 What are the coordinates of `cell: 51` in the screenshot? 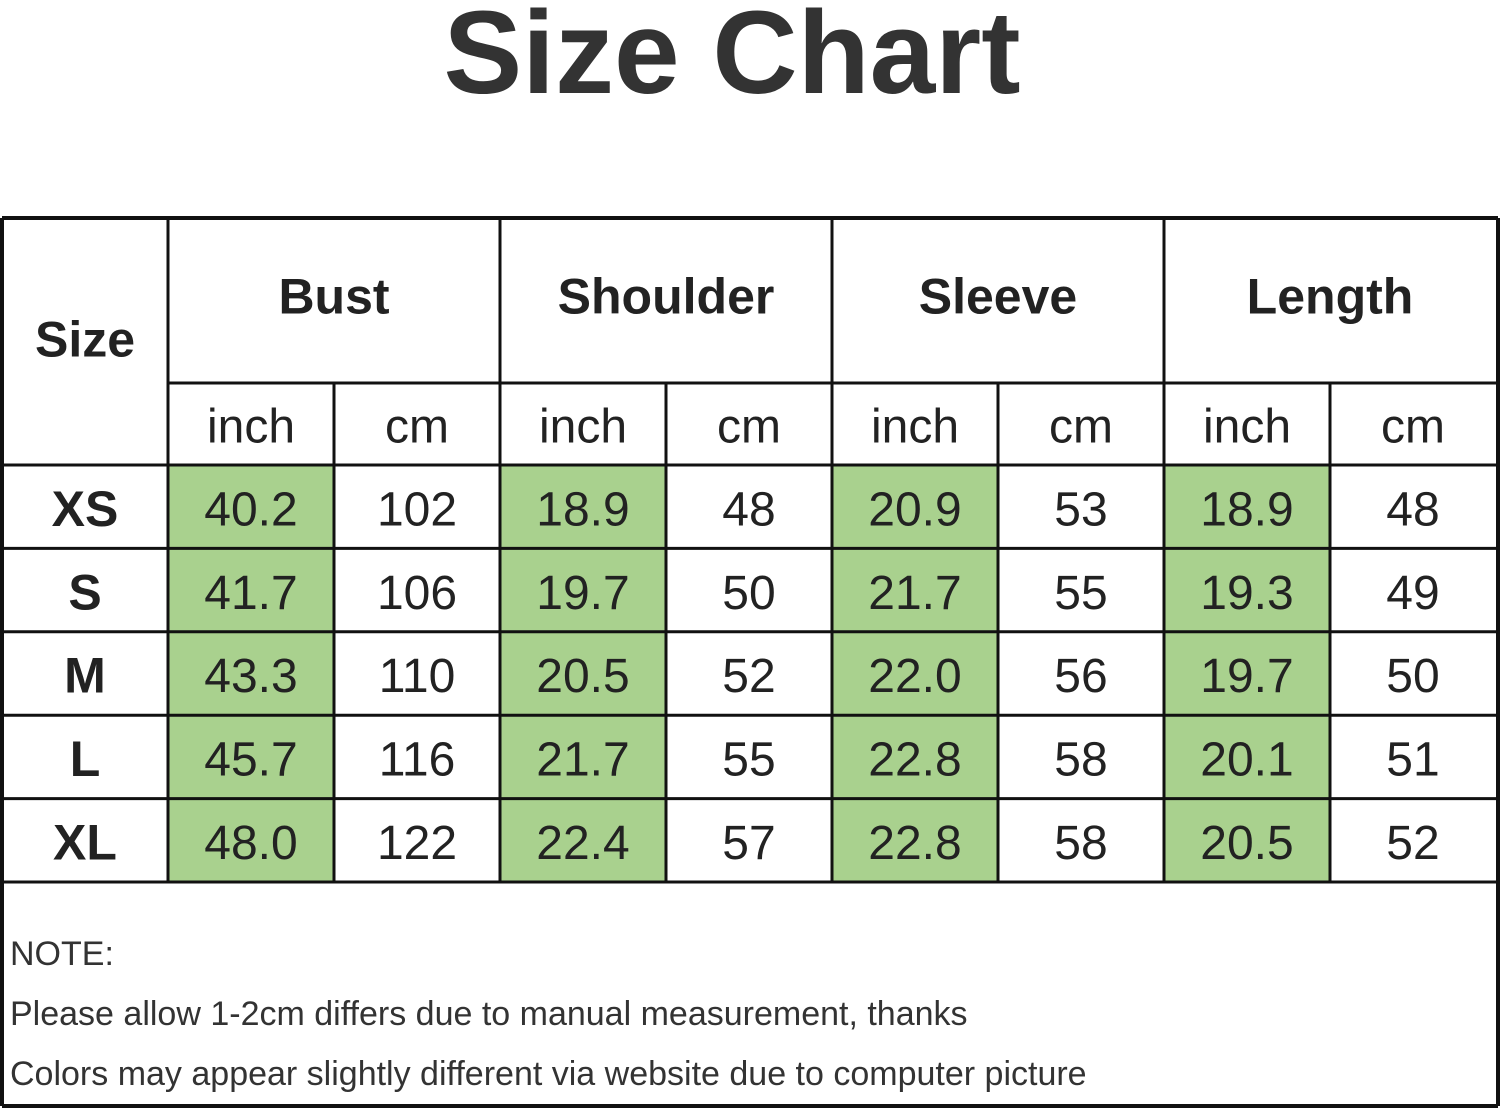 It's located at (1412, 760).